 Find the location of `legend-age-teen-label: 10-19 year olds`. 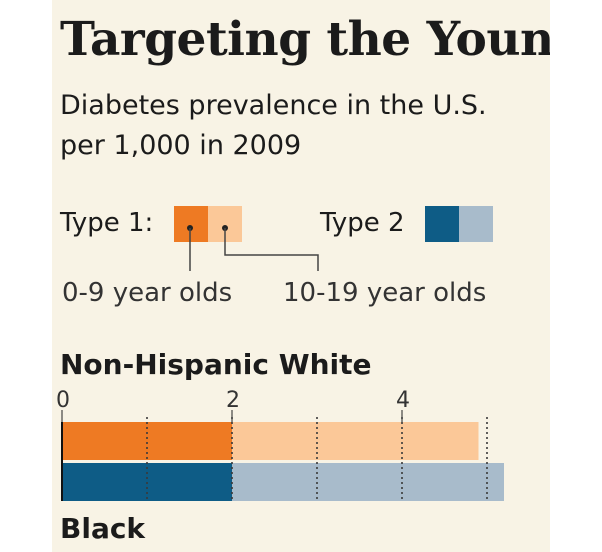

legend-age-teen-label: 10-19 year olds is located at coordinates (385, 293).